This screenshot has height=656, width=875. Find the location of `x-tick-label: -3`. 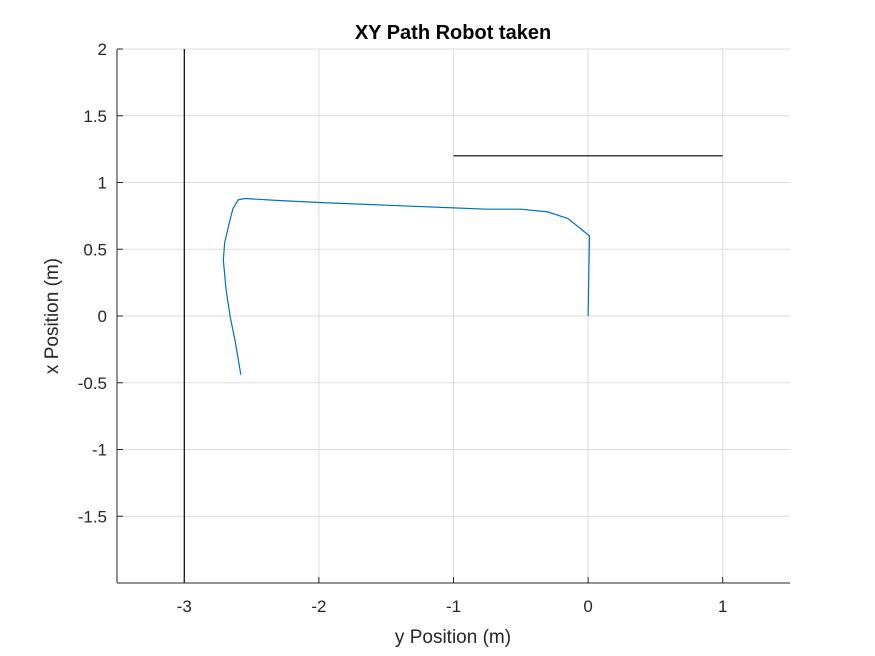

x-tick-label: -3 is located at coordinates (184, 606).